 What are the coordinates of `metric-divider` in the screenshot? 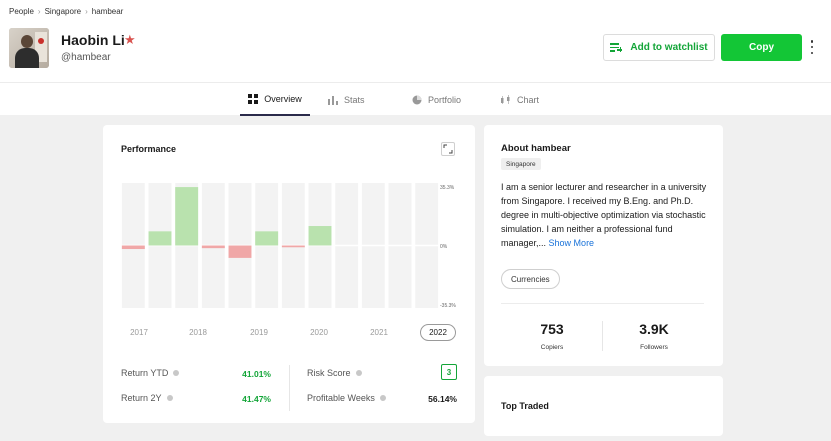 It's located at (602, 336).